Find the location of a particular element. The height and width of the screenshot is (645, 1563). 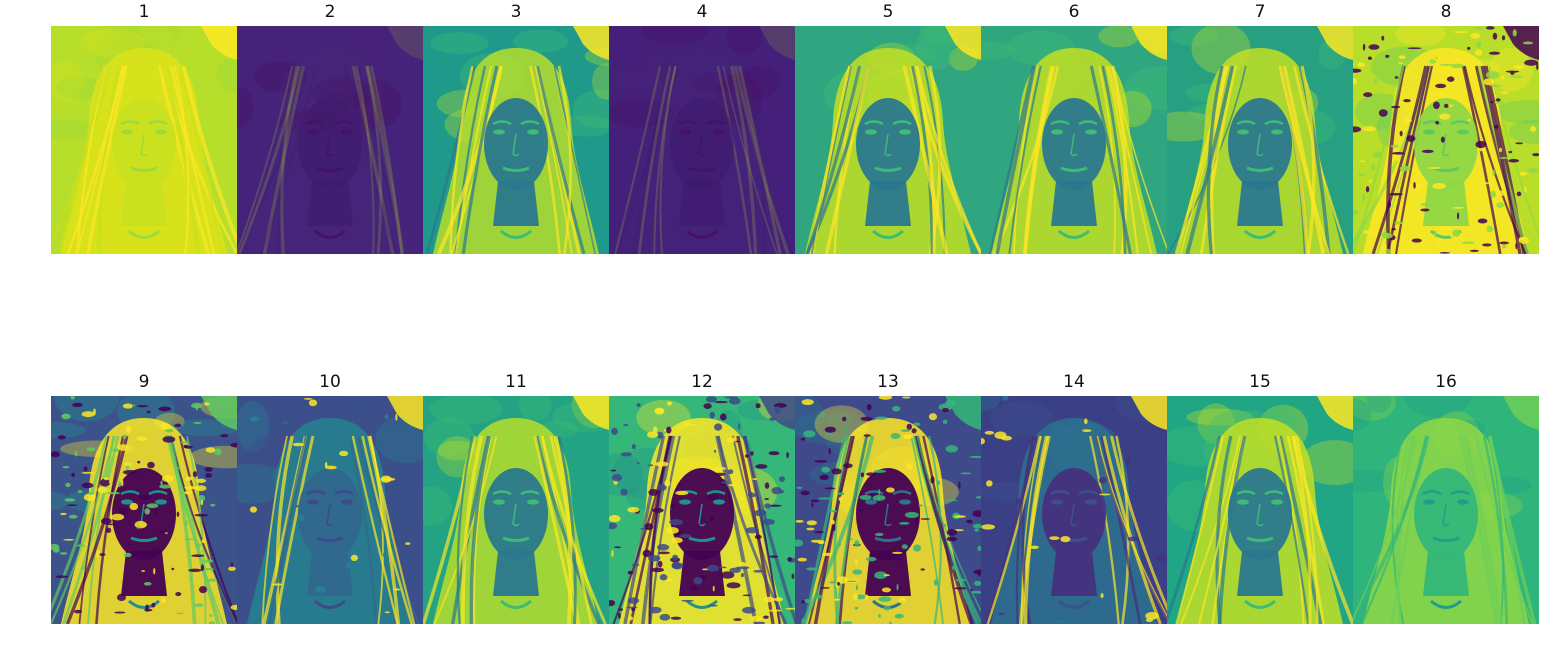

feature-map-panel: 16 is located at coordinates (1446, 498).